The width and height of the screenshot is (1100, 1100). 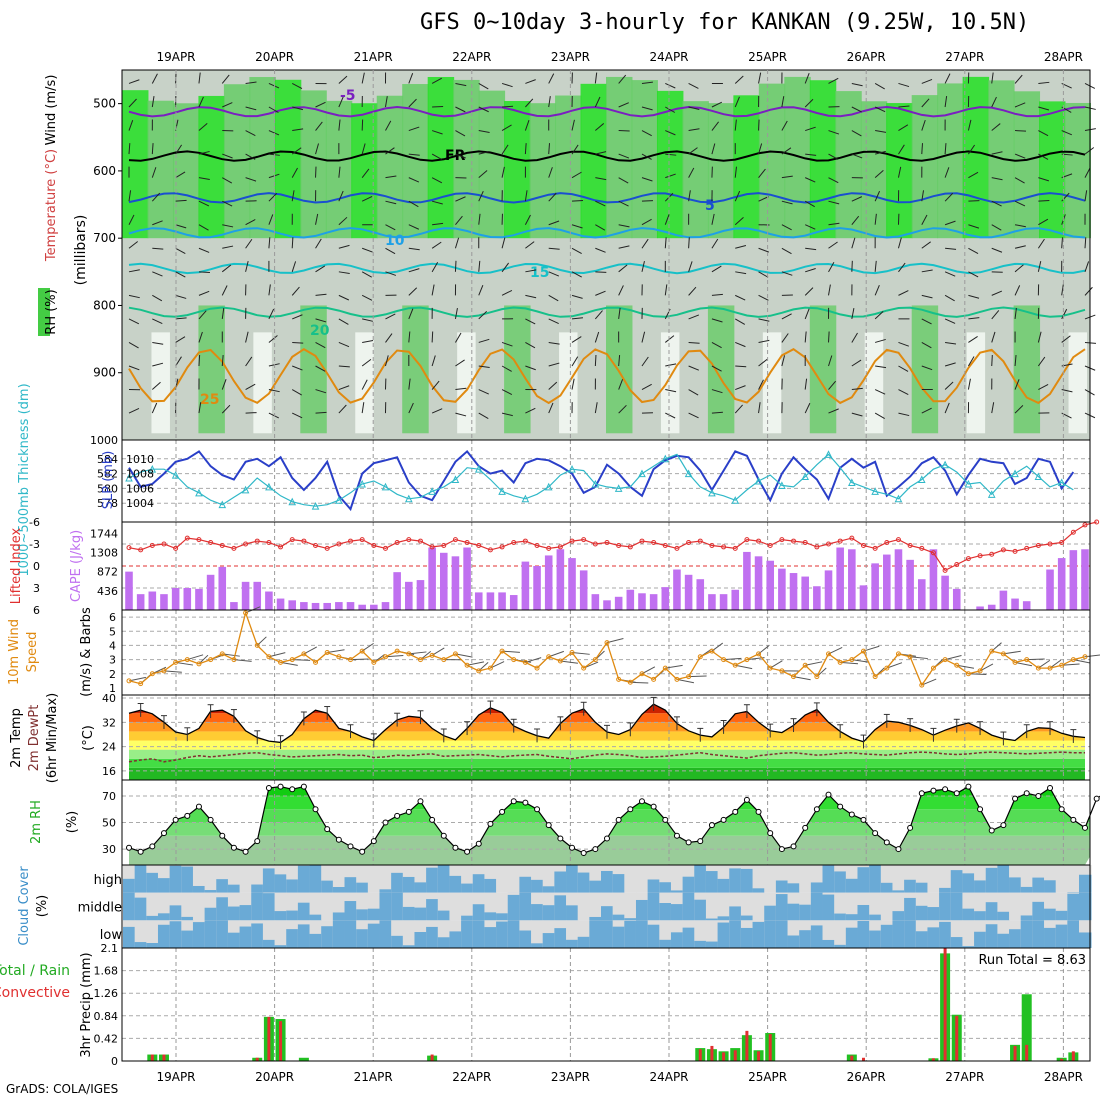 I want to click on date-label-bottom: 25APR, so click(x=767, y=1077).